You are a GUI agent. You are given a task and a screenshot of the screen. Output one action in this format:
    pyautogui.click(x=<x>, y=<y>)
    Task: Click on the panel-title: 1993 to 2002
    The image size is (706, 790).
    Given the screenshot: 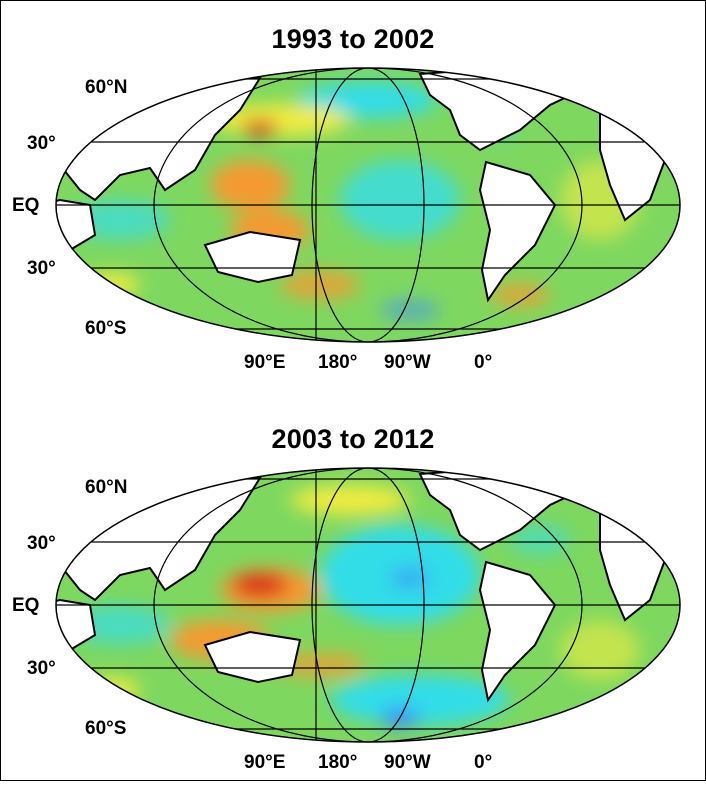 What is the action you would take?
    pyautogui.click(x=353, y=39)
    